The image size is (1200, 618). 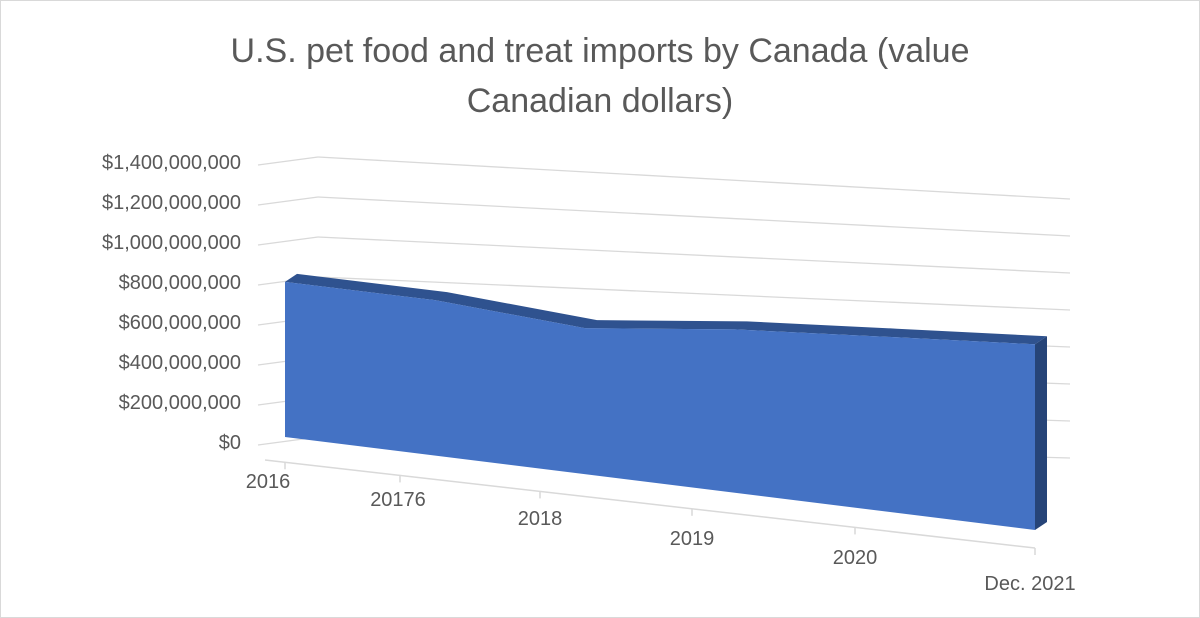 What do you see at coordinates (1041, 433) in the screenshot?
I see `series-area-side-face` at bounding box center [1041, 433].